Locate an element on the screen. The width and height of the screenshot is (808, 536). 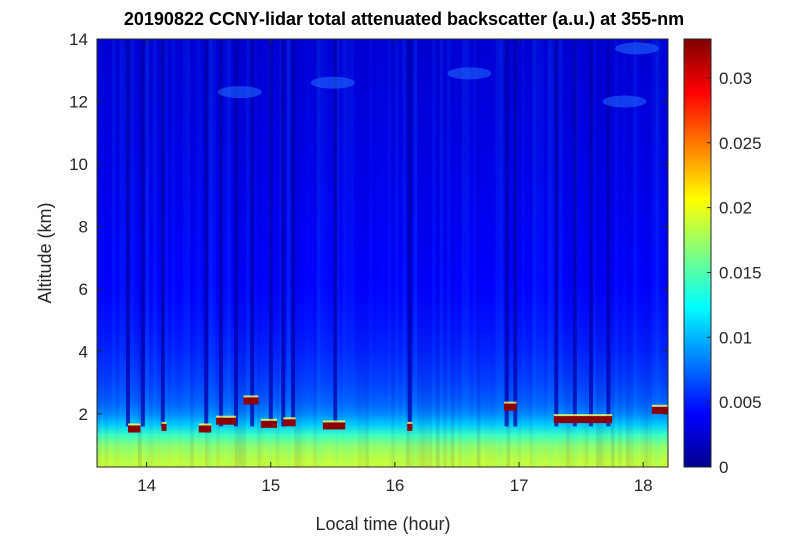
colorbar-tick-label: 0 is located at coordinates (723, 467).